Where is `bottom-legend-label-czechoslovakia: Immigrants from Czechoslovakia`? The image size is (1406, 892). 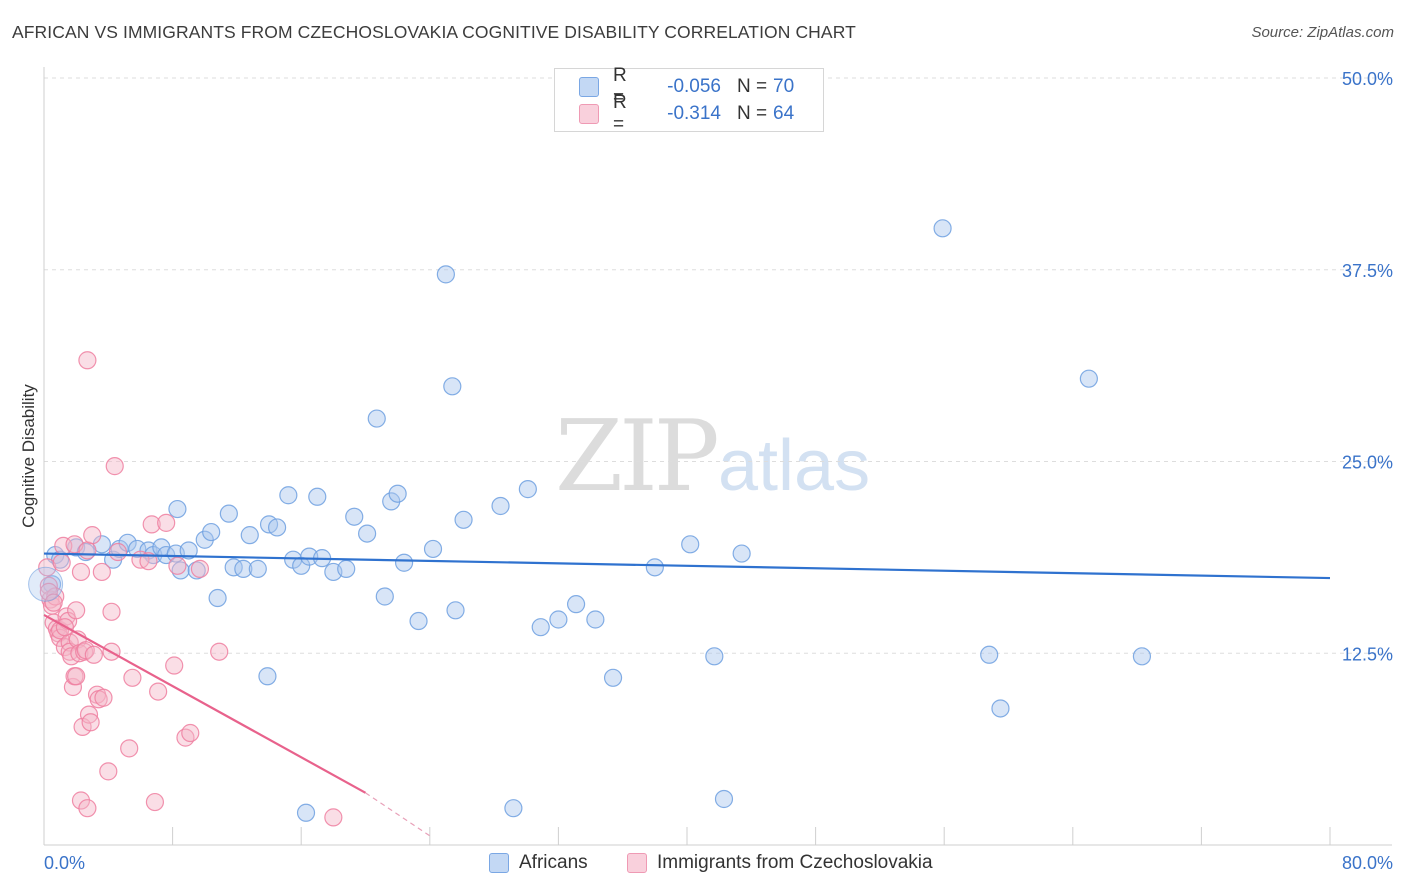
bottom-legend-label-czechoslovakia: Immigrants from Czechoslovakia is located at coordinates (795, 862).